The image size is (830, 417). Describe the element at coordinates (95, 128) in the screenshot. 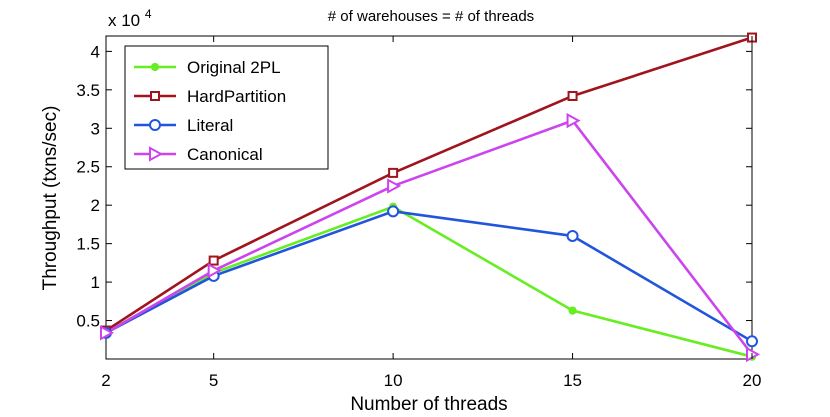

I see `y-tick-label: 3` at that location.